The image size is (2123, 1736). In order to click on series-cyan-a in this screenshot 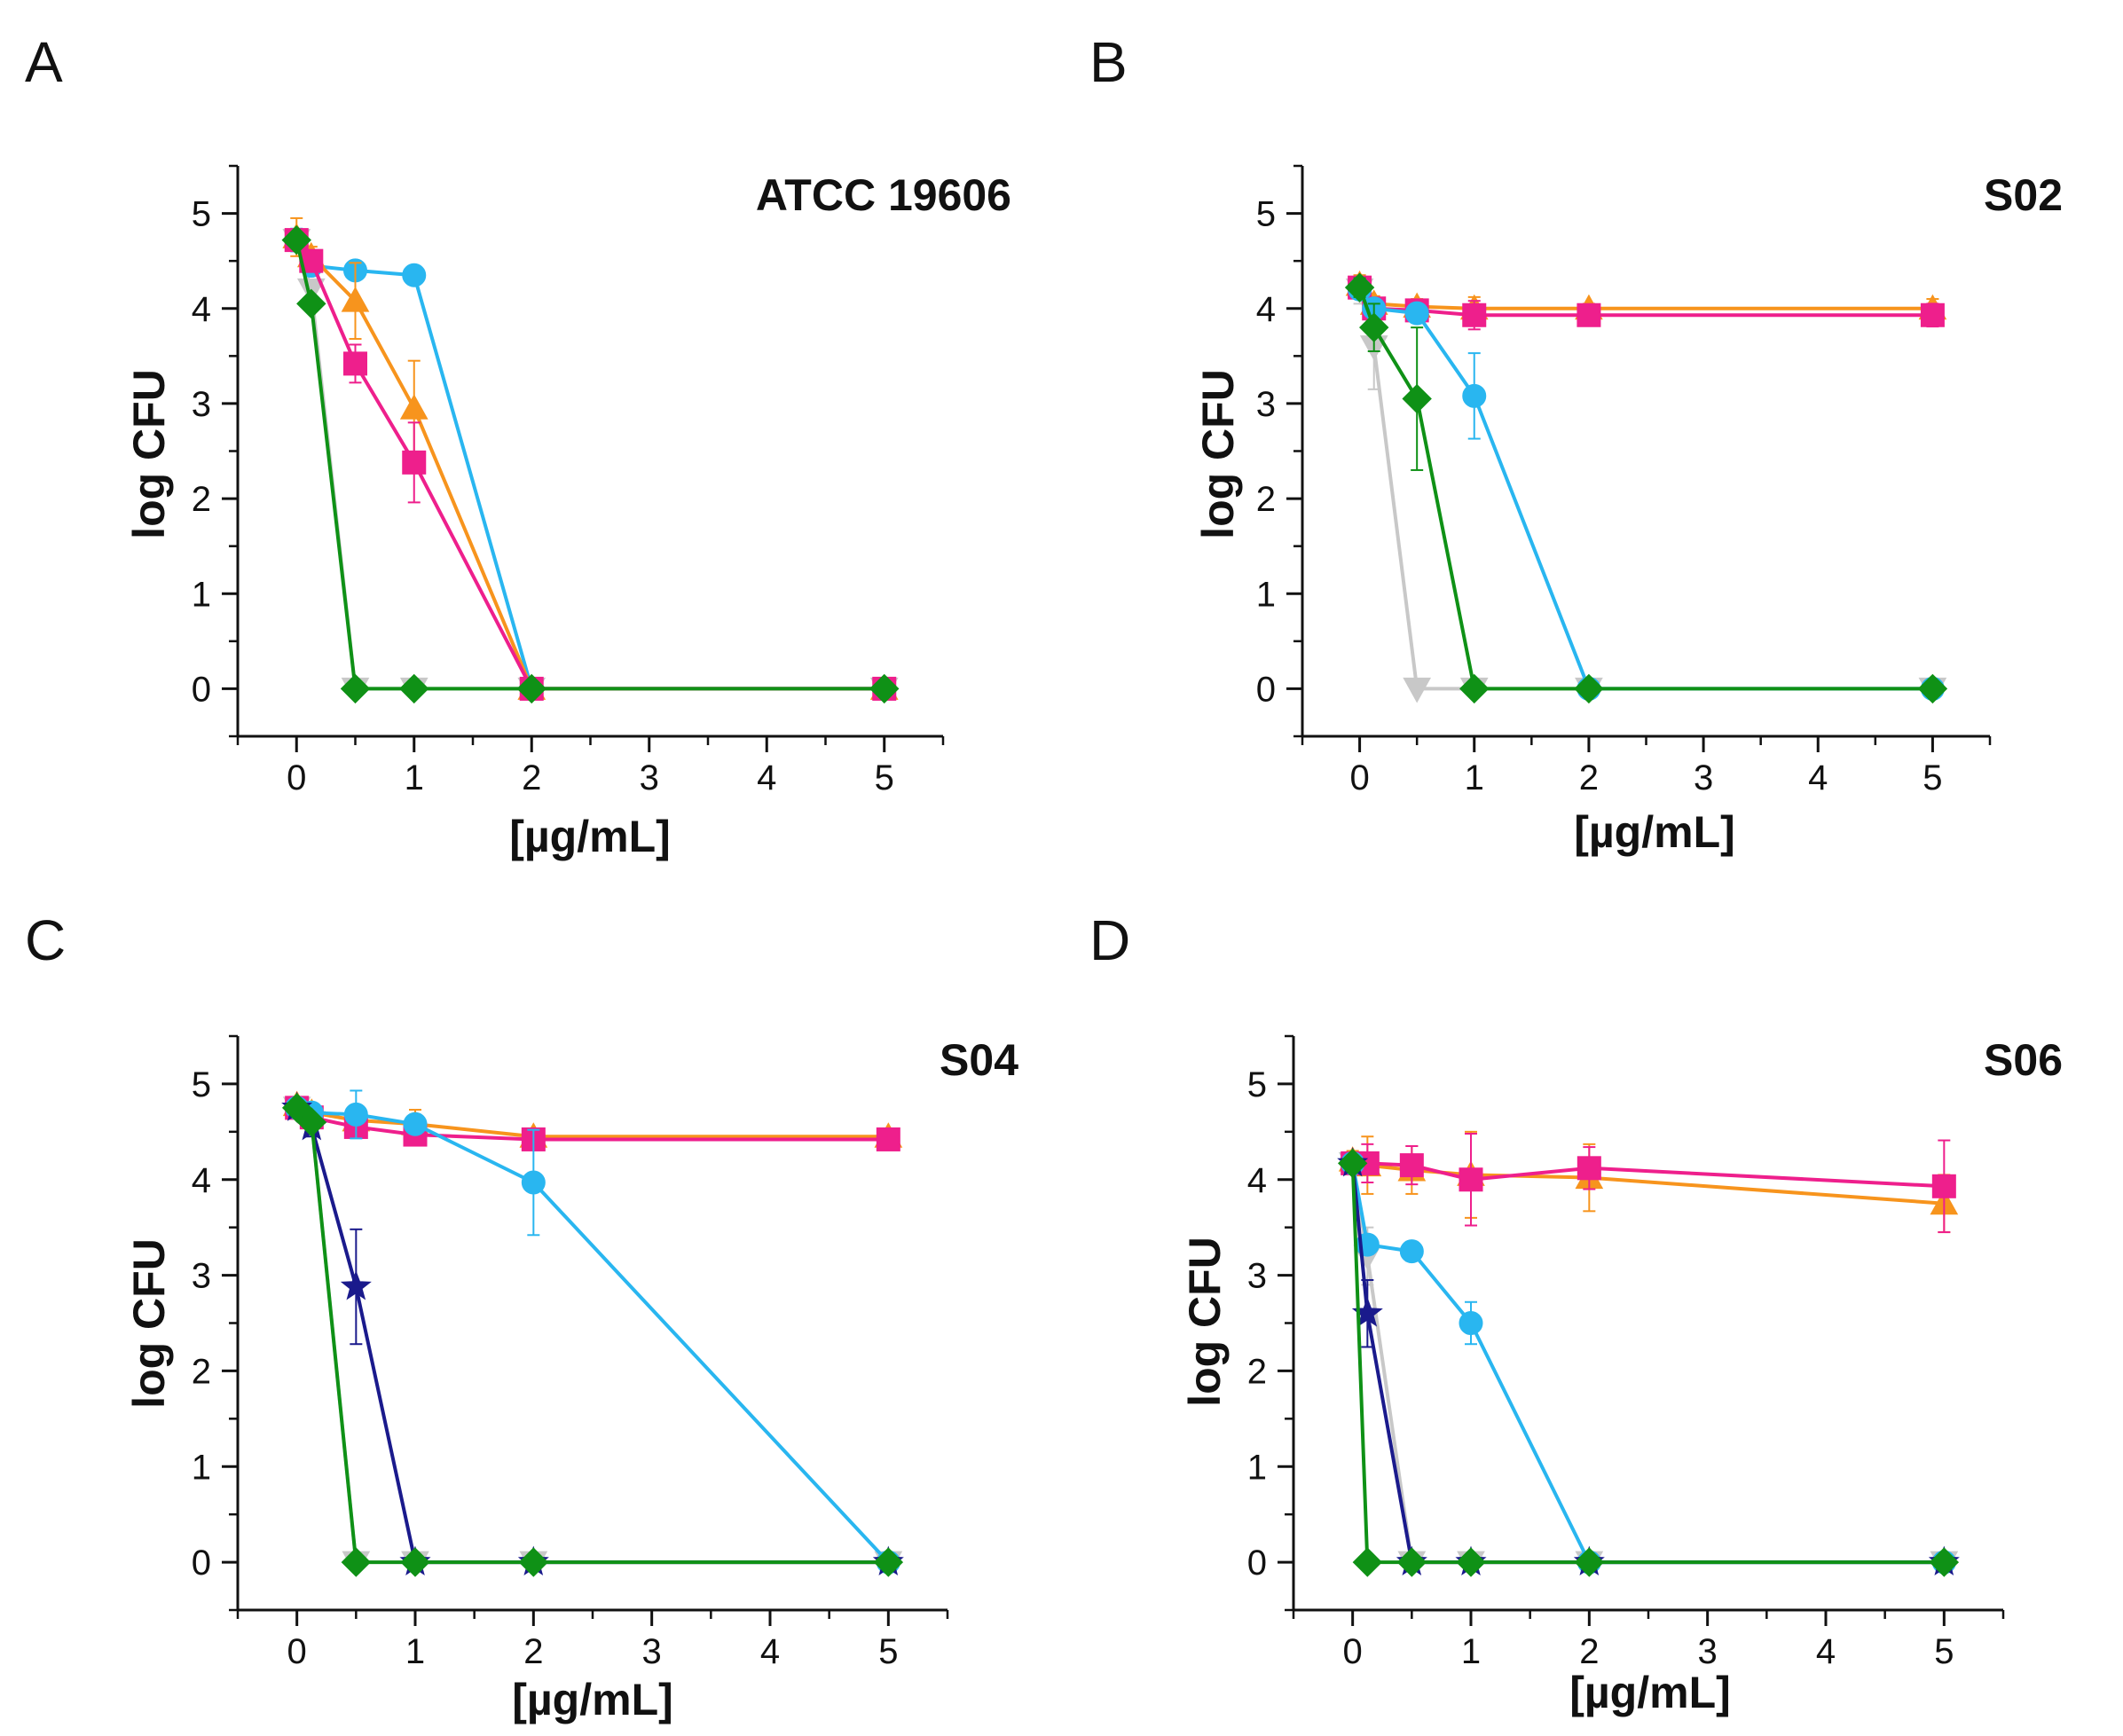, I will do `click(590, 464)`.